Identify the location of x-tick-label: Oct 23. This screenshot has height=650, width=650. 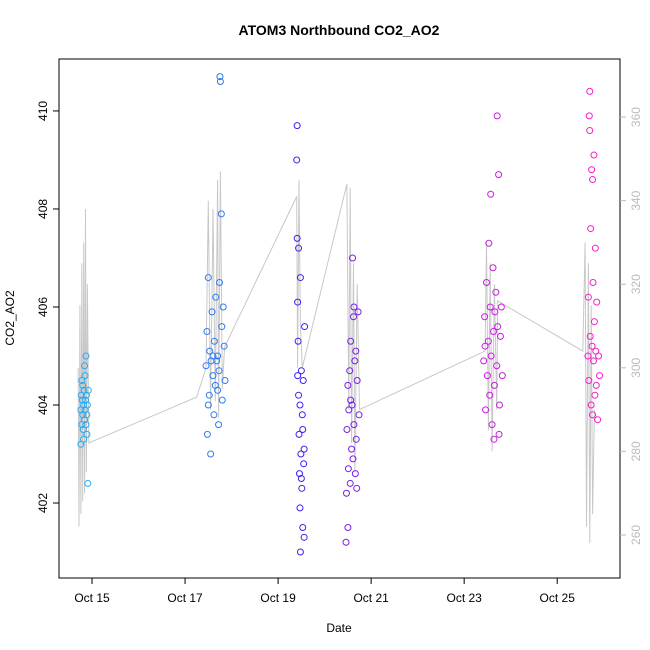
(464, 598).